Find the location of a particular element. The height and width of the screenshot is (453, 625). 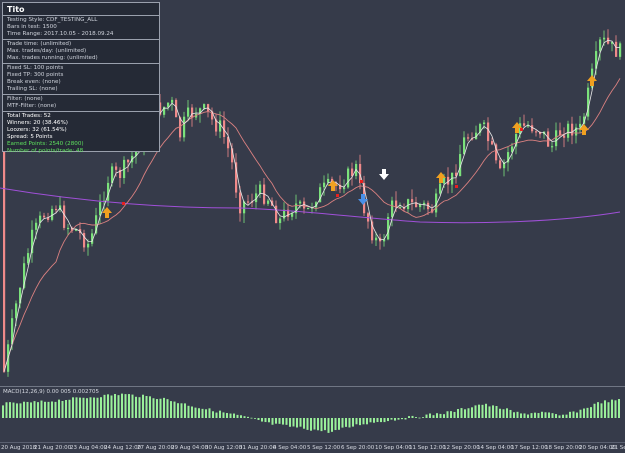

time-axis-label: 21 Aug 20:00 is located at coordinates (53, 448).